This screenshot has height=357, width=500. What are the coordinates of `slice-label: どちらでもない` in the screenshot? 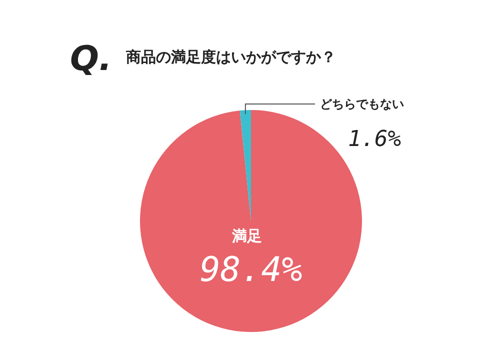 It's located at (362, 104).